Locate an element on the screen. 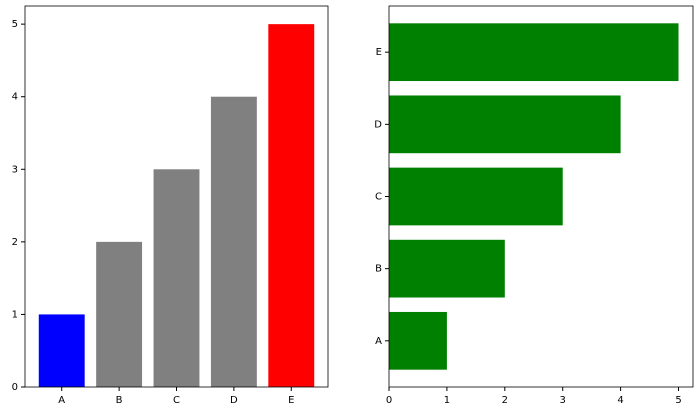 This screenshot has width=698, height=409. x-tick-label: 5 is located at coordinates (678, 400).